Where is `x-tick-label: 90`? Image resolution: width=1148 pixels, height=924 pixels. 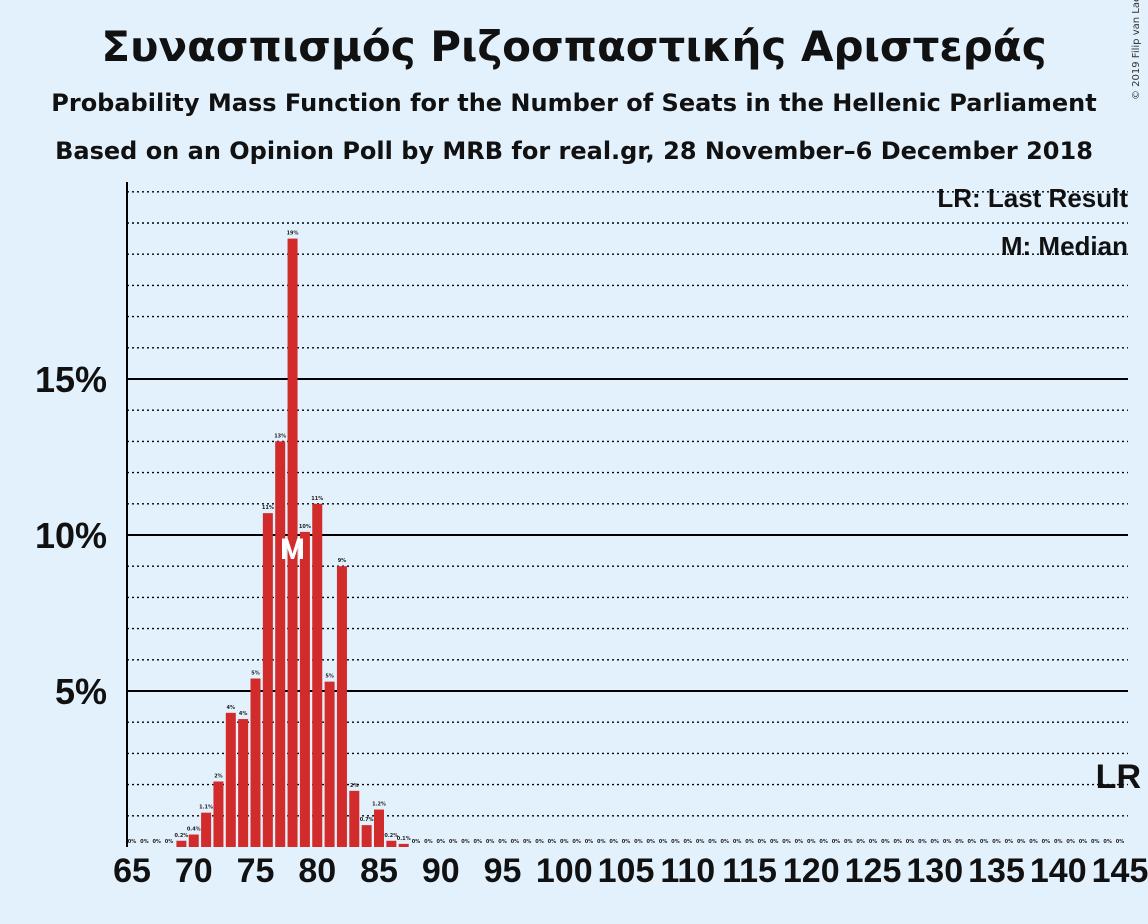
x-tick-label: 90 is located at coordinates (441, 871).